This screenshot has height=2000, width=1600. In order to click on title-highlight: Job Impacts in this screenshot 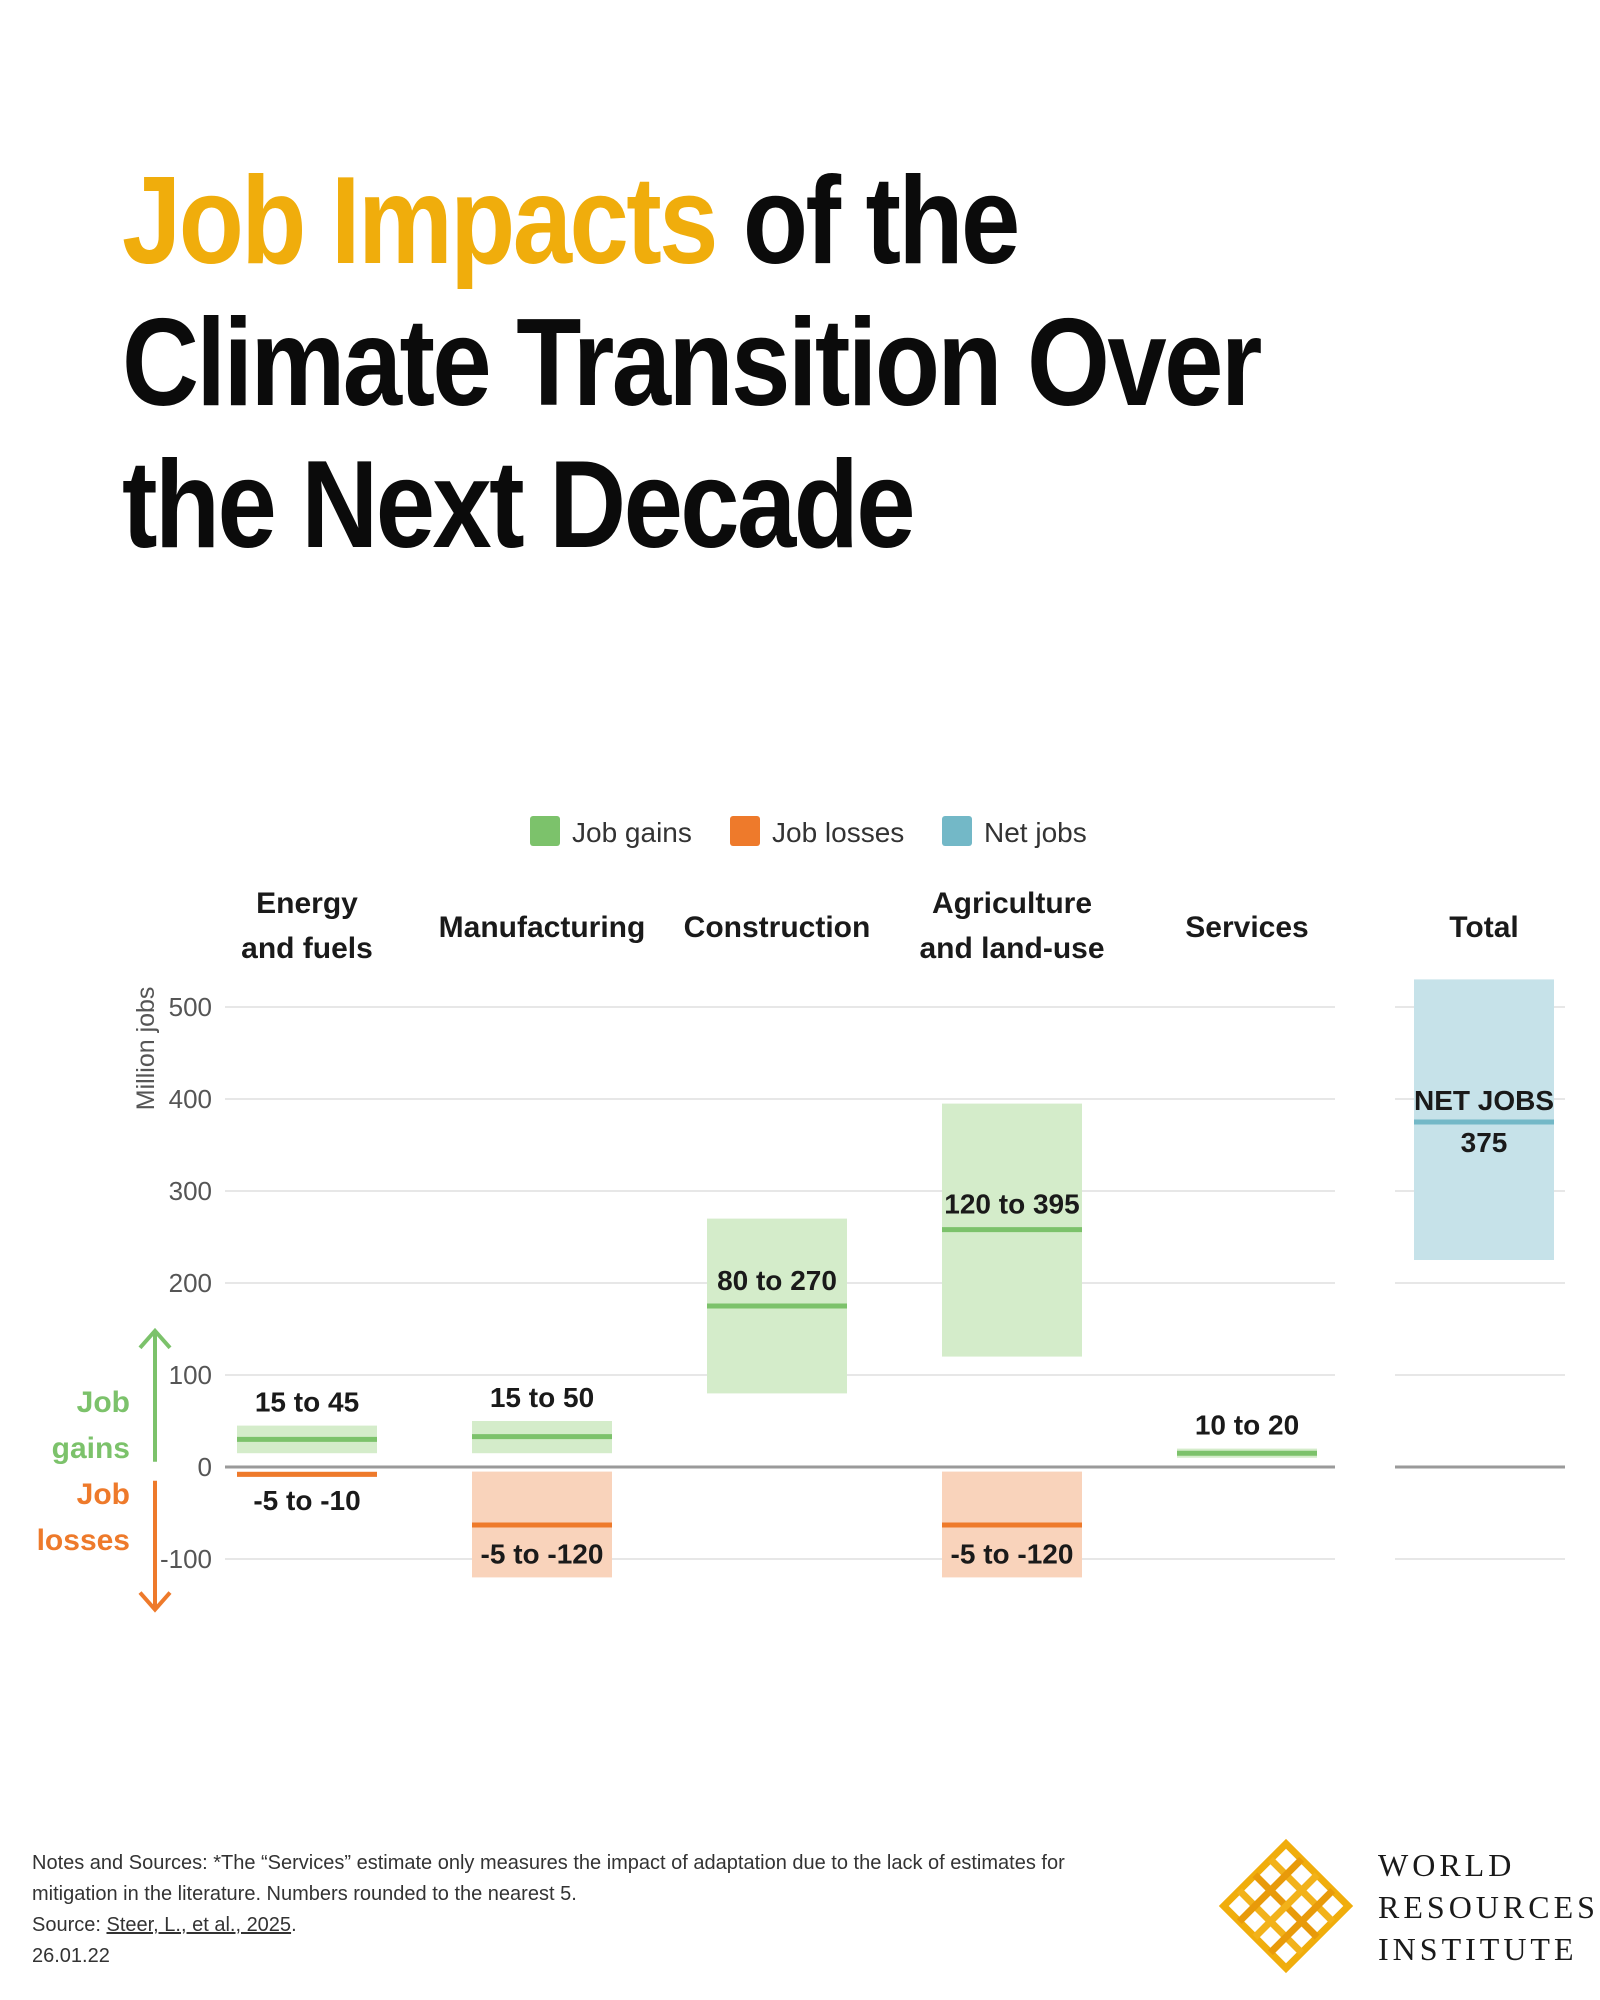, I will do `click(420, 221)`.